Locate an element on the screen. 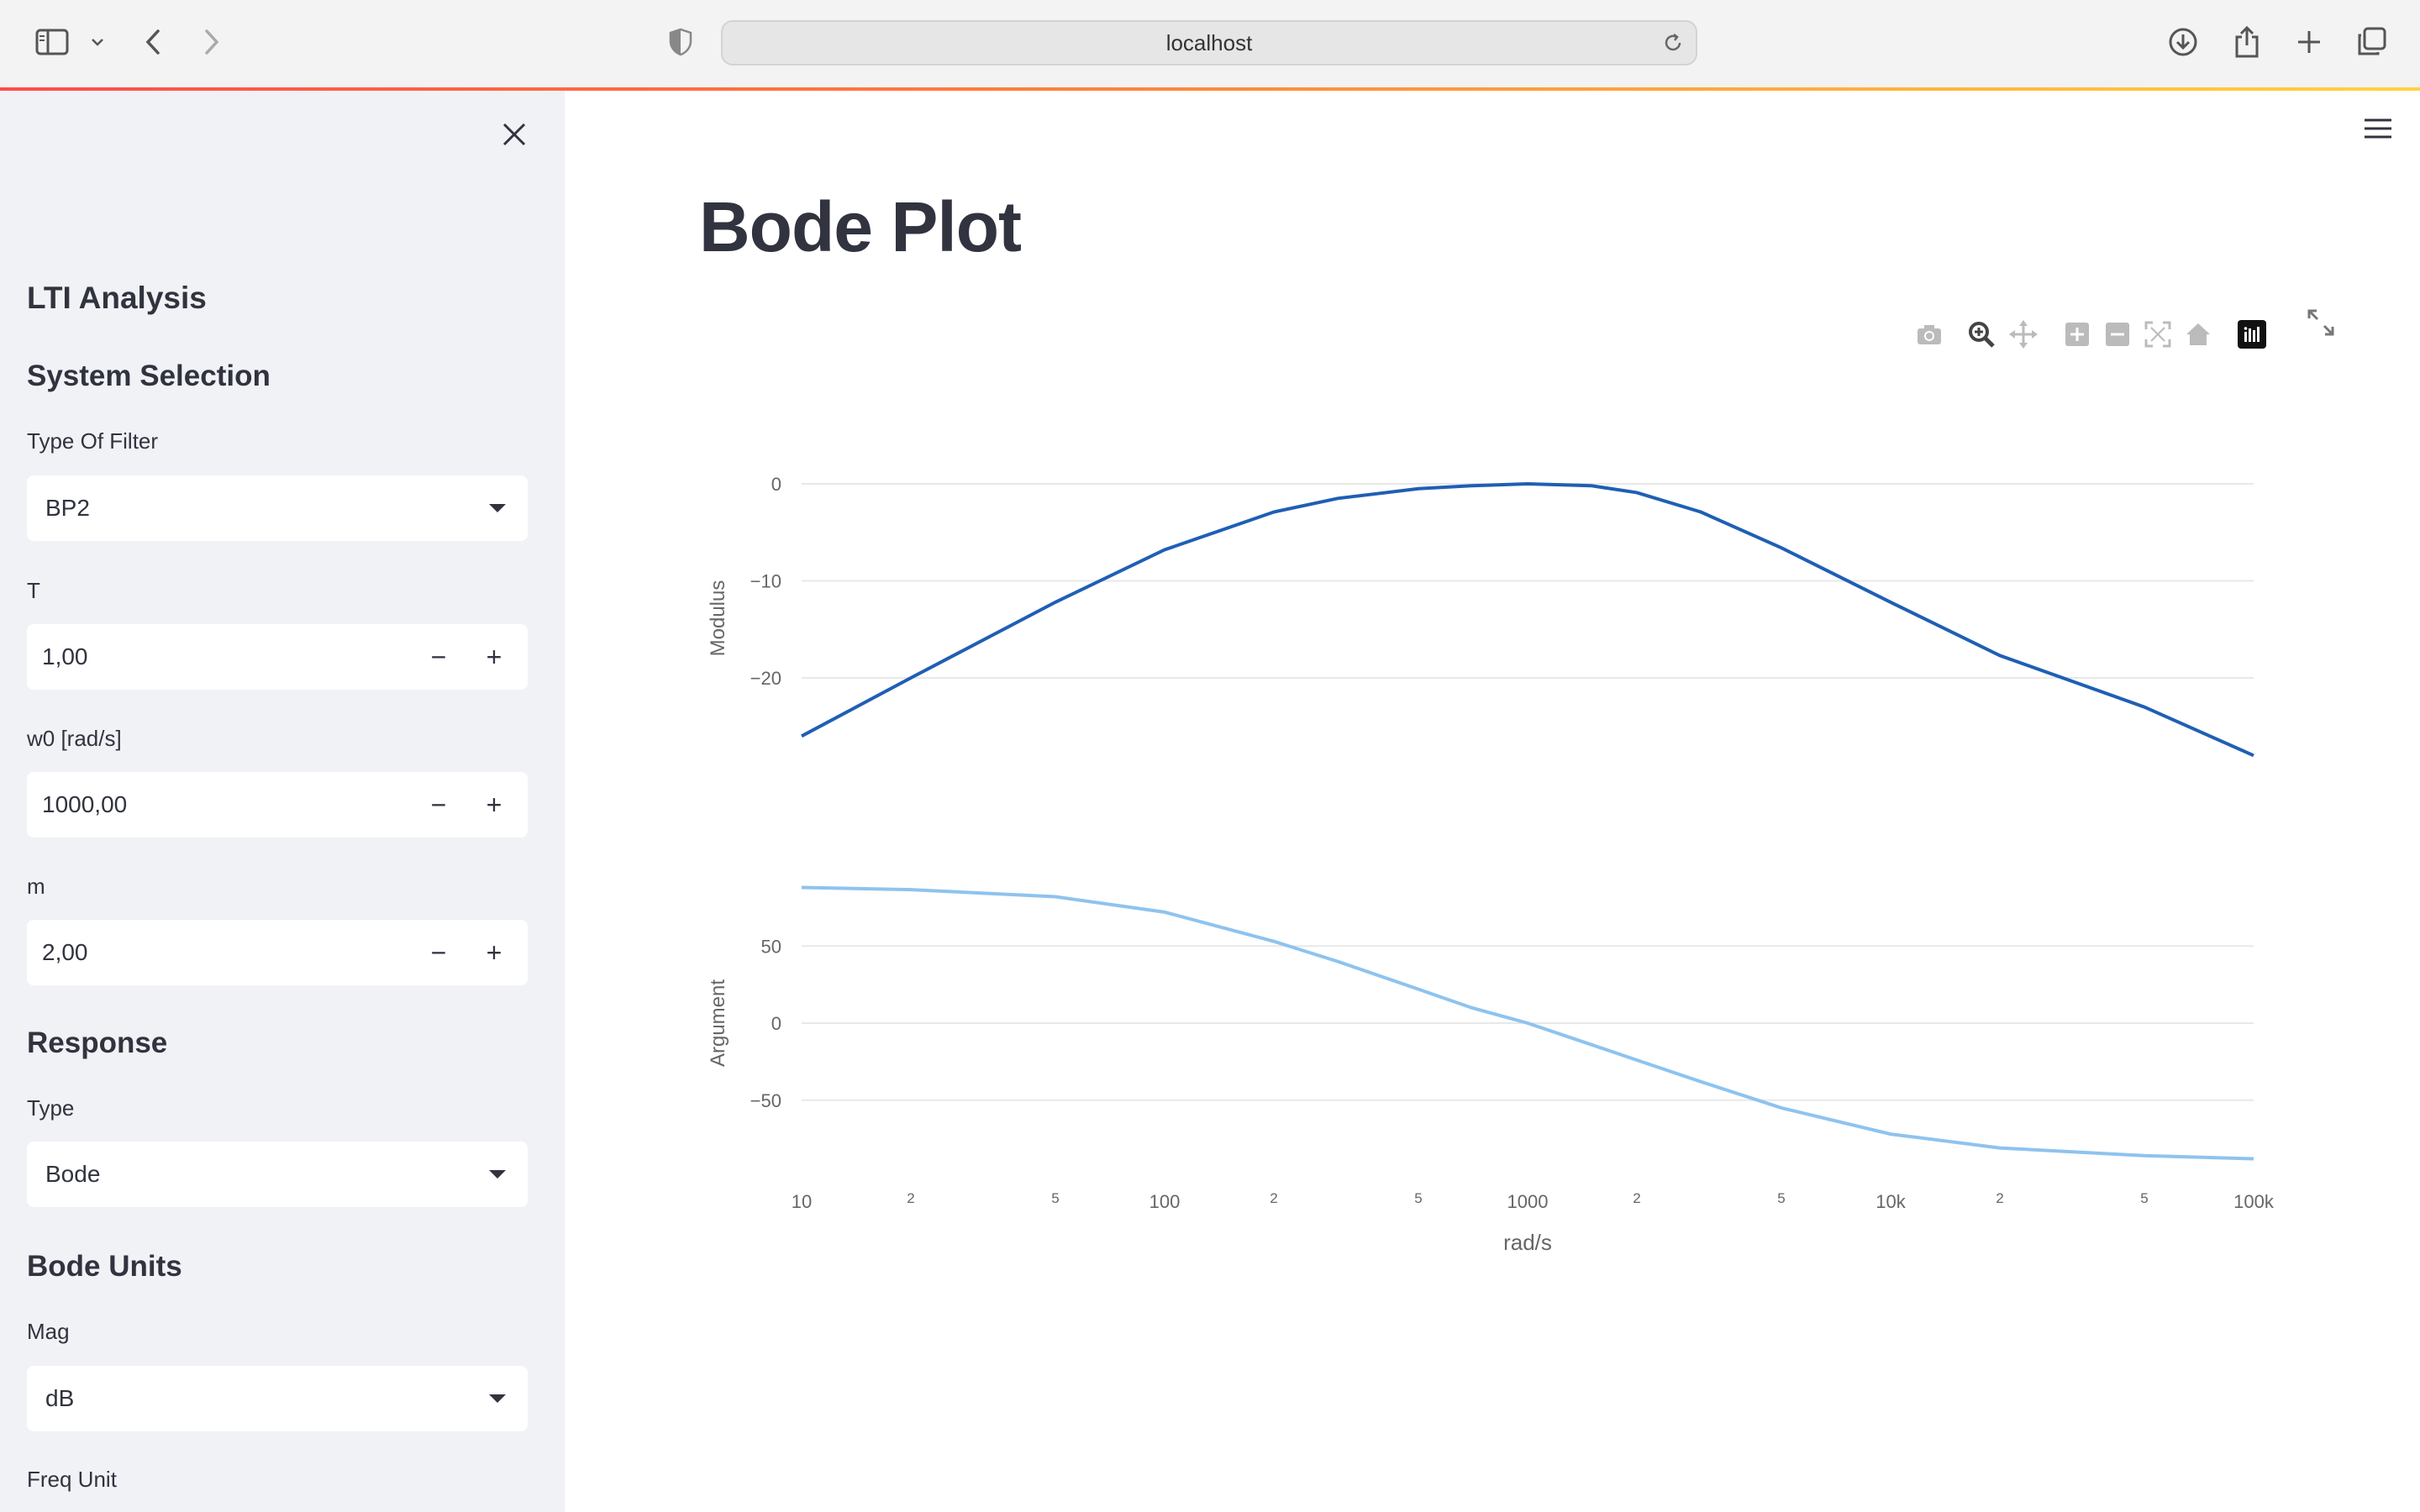 The image size is (2420, 1512). m-label: m is located at coordinates (36, 886).